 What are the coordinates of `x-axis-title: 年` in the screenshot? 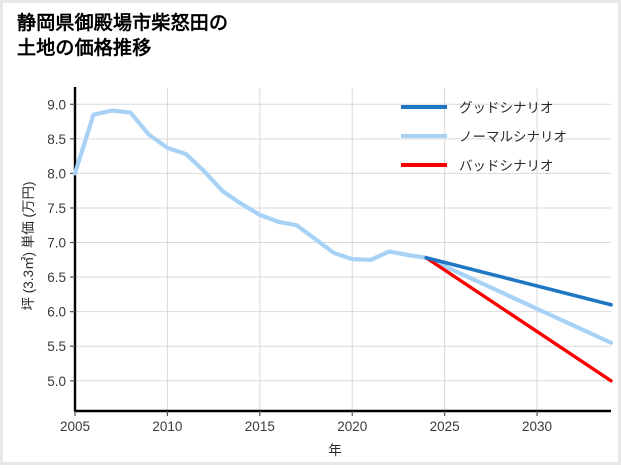 It's located at (335, 450).